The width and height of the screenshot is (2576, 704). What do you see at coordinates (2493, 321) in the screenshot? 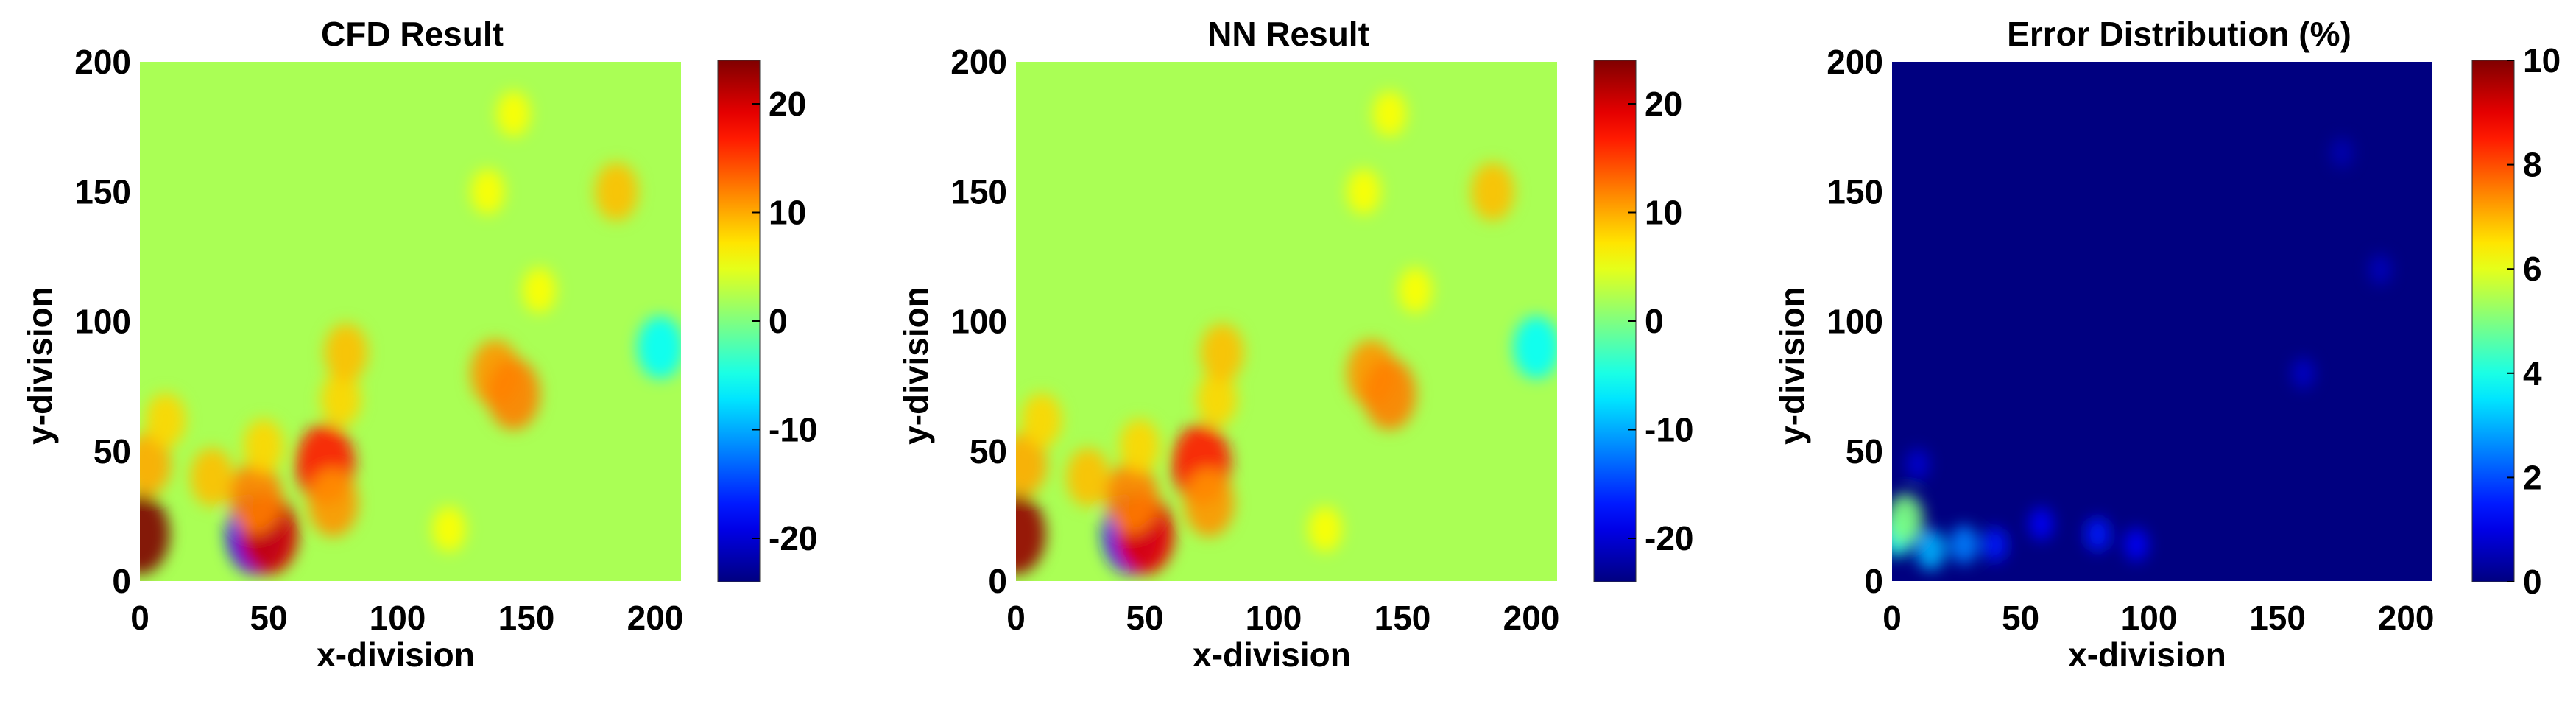
I see `colorbar` at bounding box center [2493, 321].